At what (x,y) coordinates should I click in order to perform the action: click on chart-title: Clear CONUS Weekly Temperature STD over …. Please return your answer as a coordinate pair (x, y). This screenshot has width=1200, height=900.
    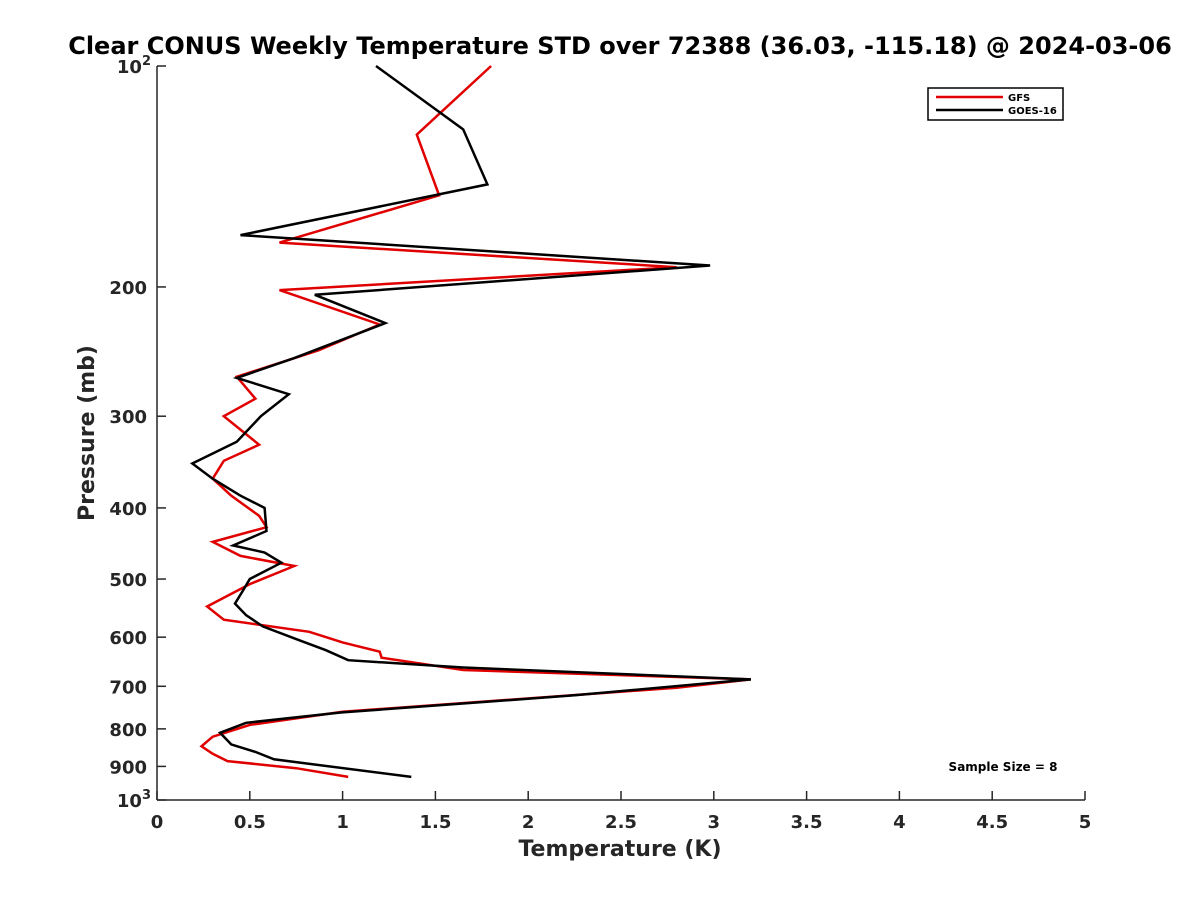
    Looking at the image, I should click on (620, 46).